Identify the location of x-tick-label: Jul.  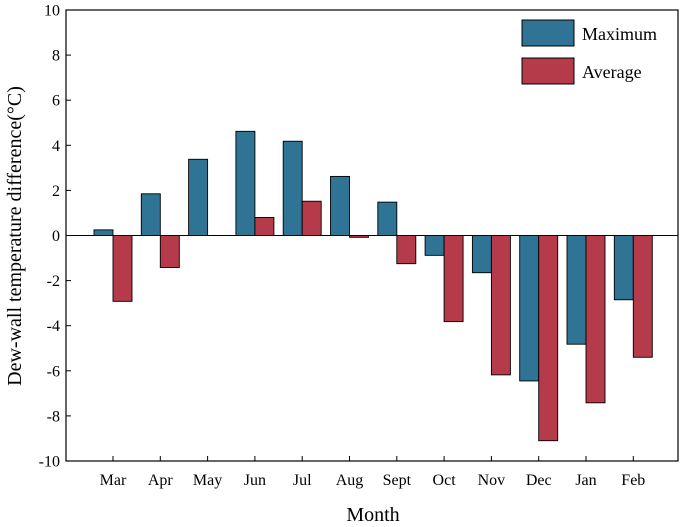
(302, 480).